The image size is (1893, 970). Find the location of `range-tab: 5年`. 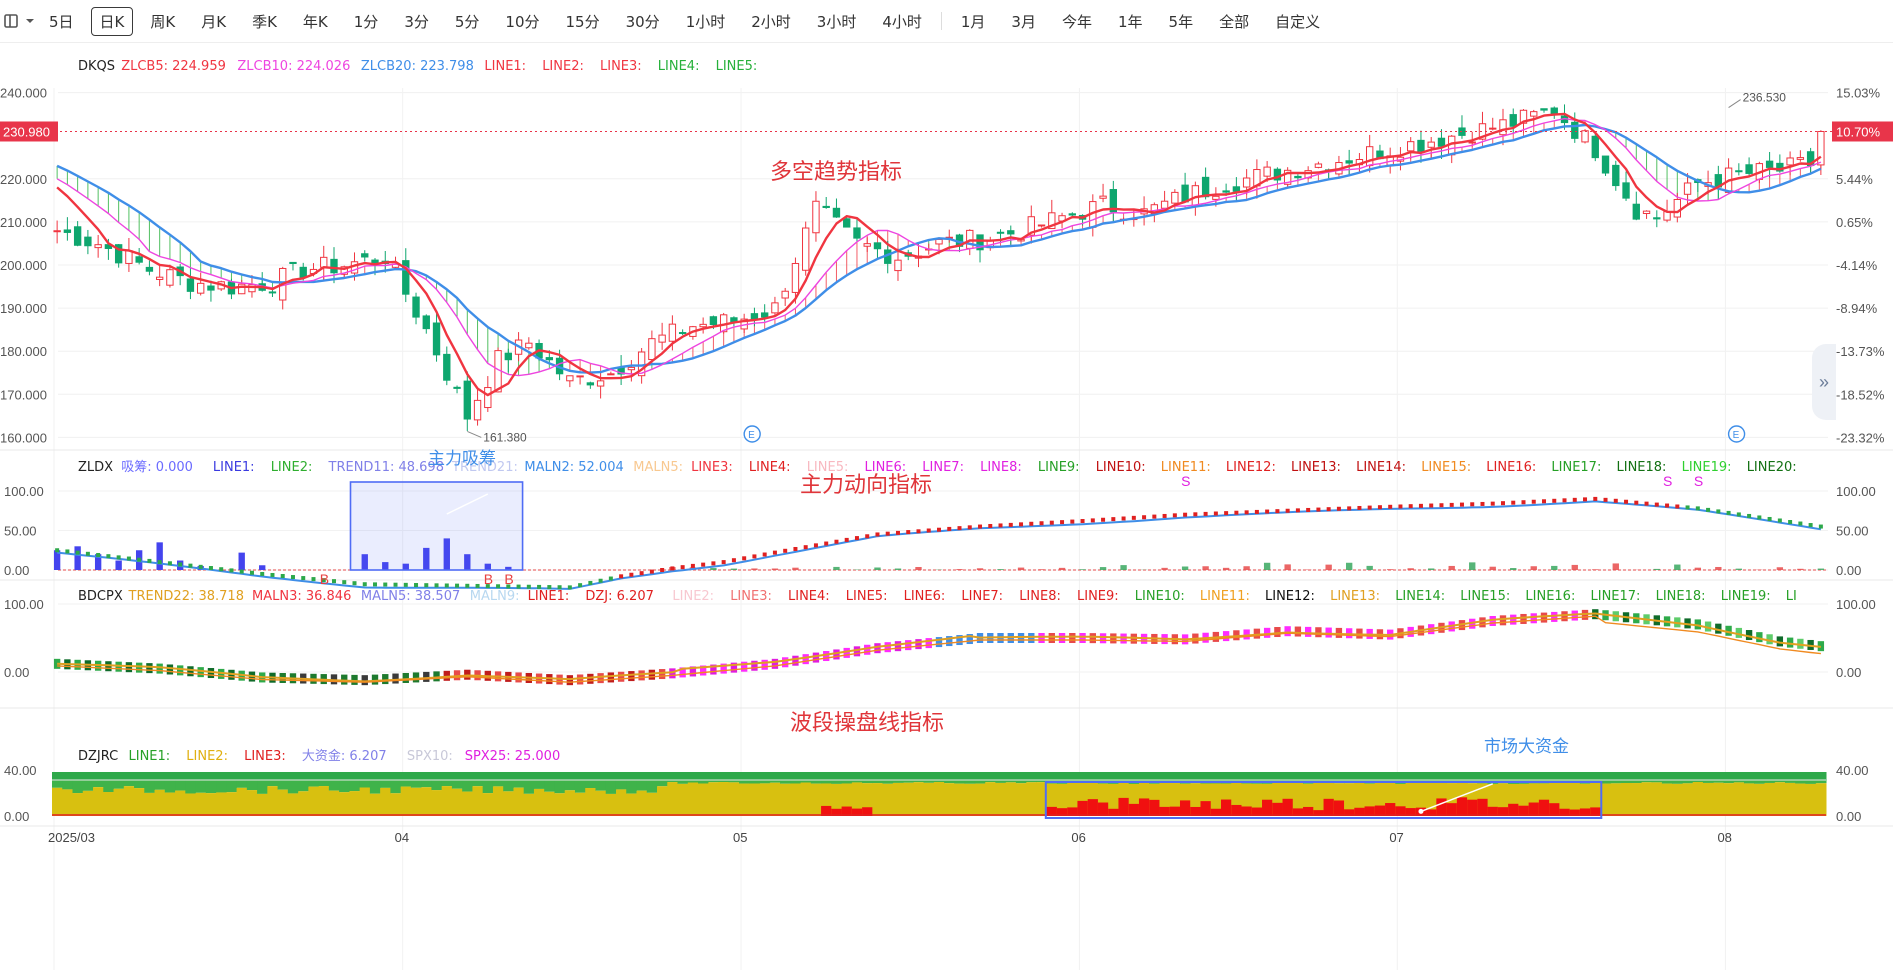

range-tab: 5年 is located at coordinates (1181, 21).